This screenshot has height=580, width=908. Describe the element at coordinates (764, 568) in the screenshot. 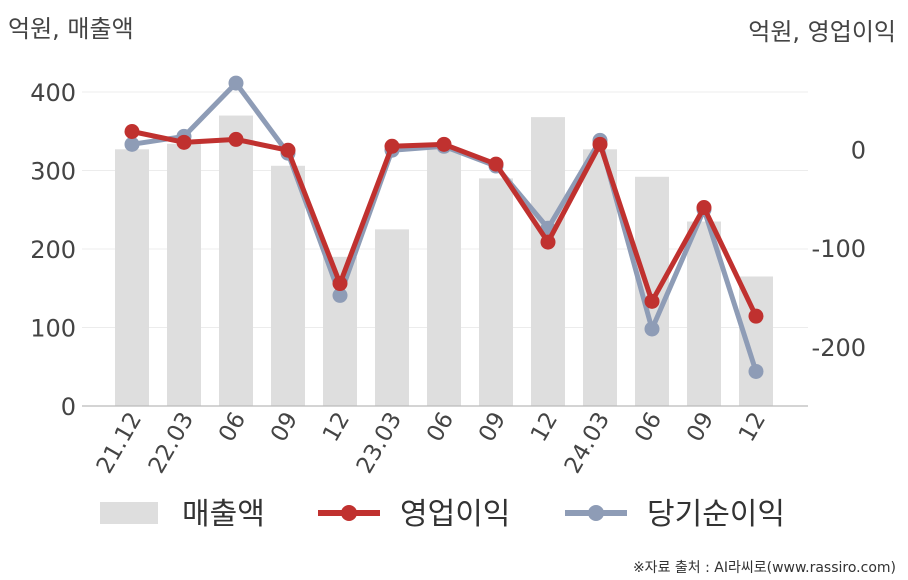

I see `source-note: ※자료 출처 : AI라씨로(www.rassiro.com)` at that location.